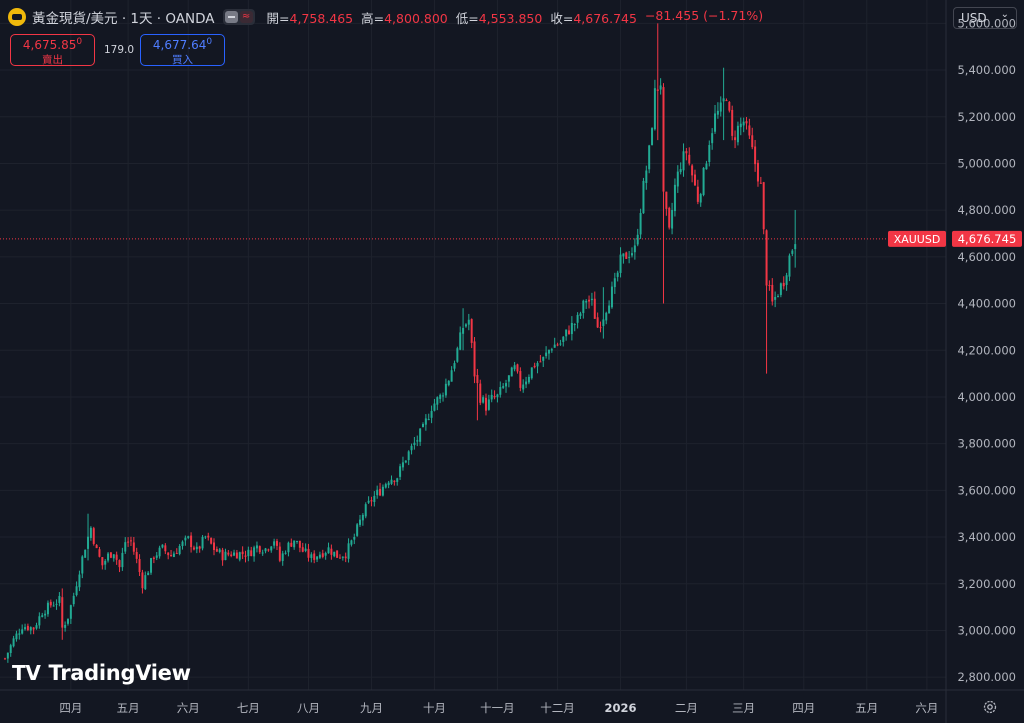  I want to click on y-tick-label: 4,000.000, so click(986, 397).